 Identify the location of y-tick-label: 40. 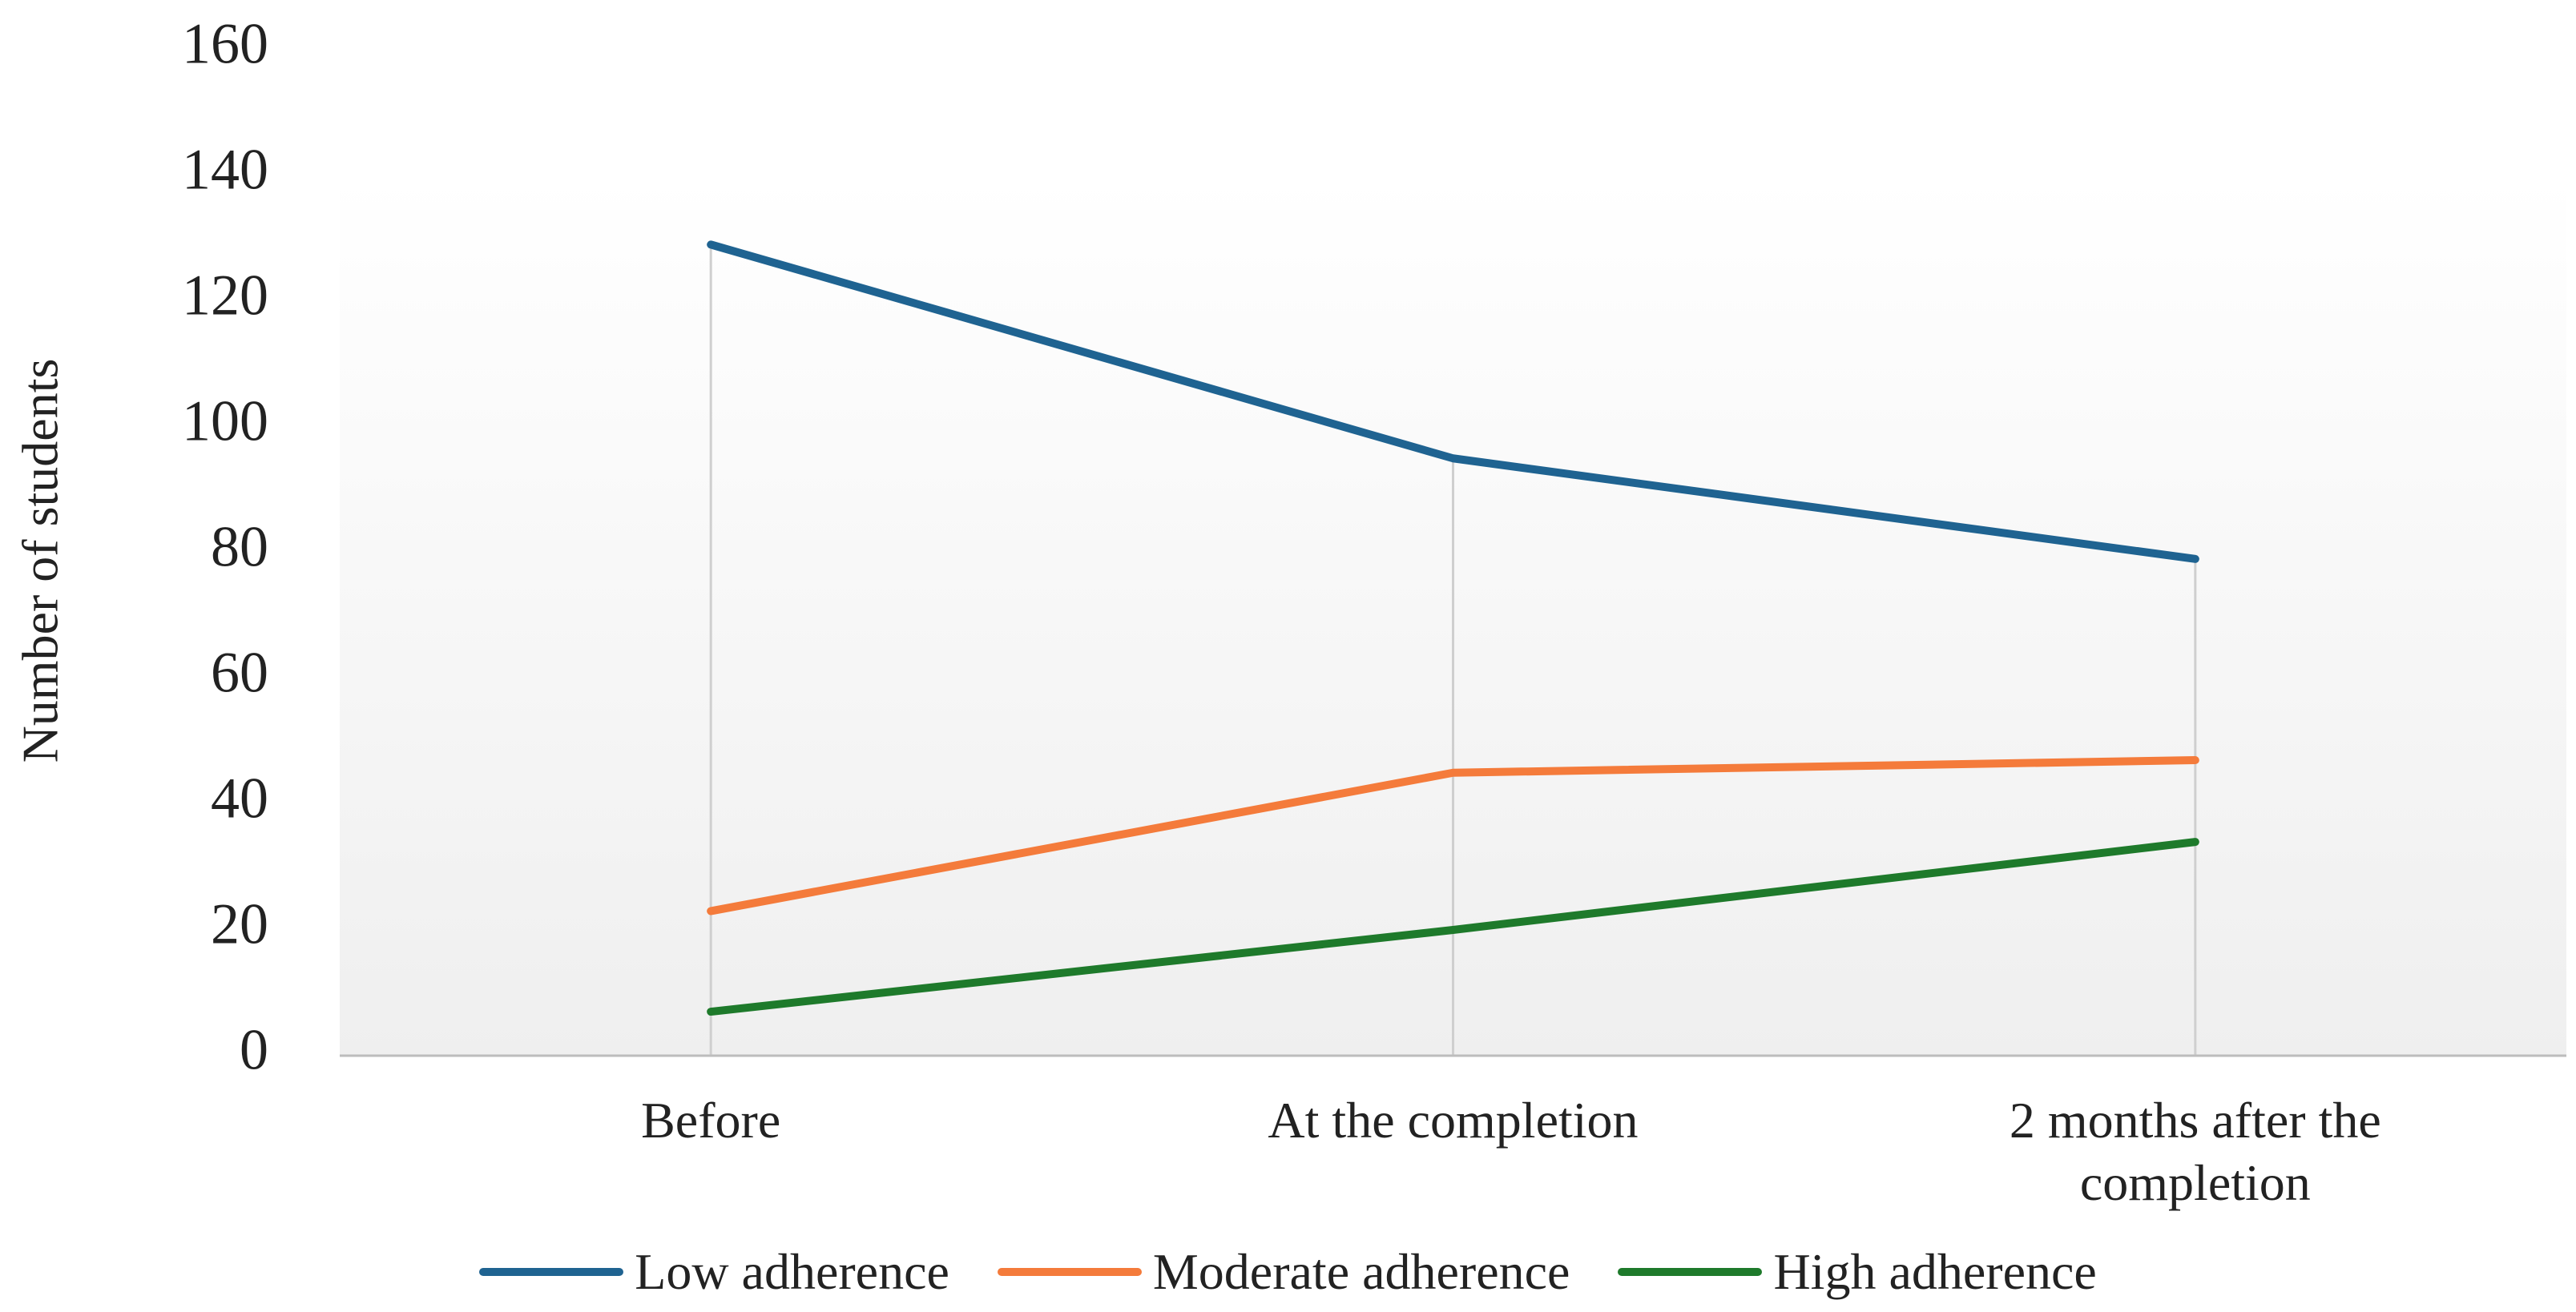
(239, 799).